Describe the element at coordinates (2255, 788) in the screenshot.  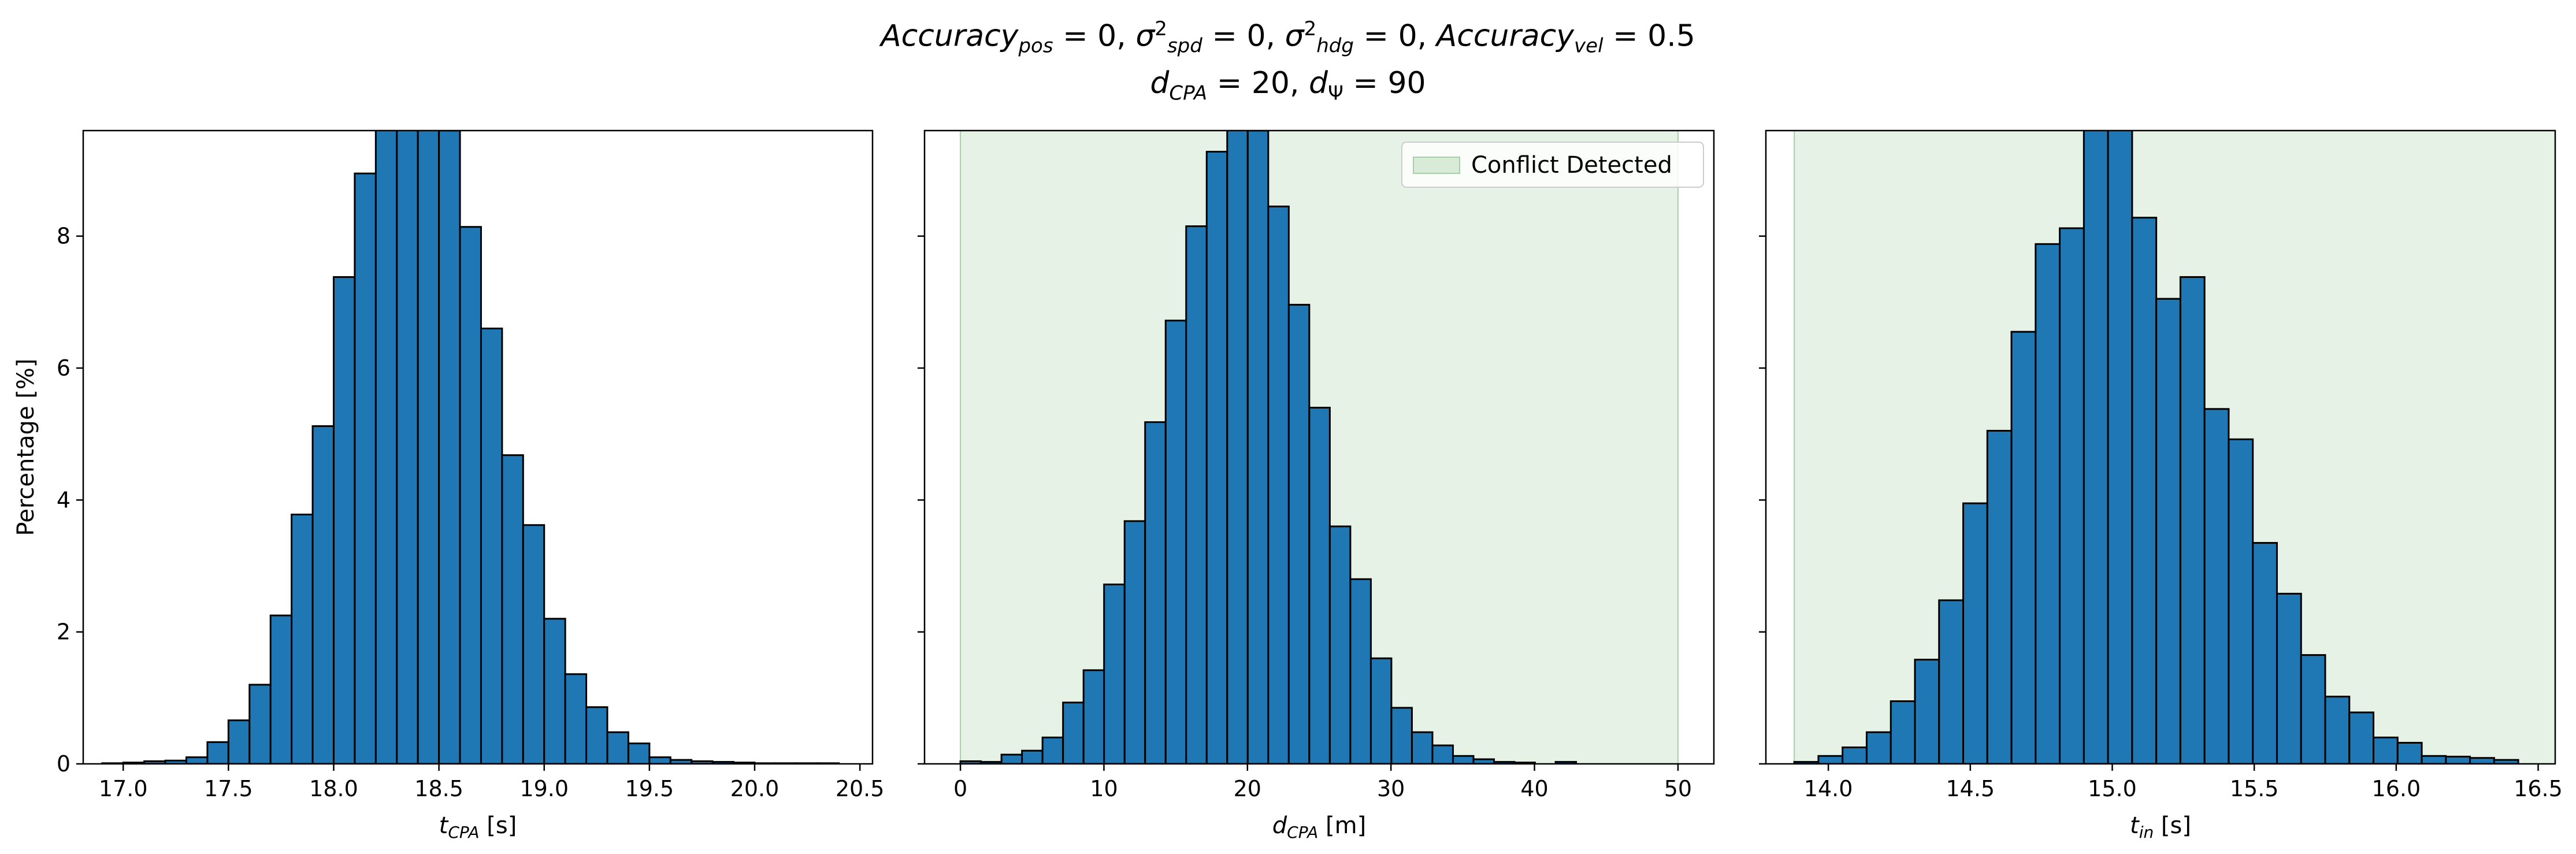
I see `x-tick-label: 15.5` at that location.